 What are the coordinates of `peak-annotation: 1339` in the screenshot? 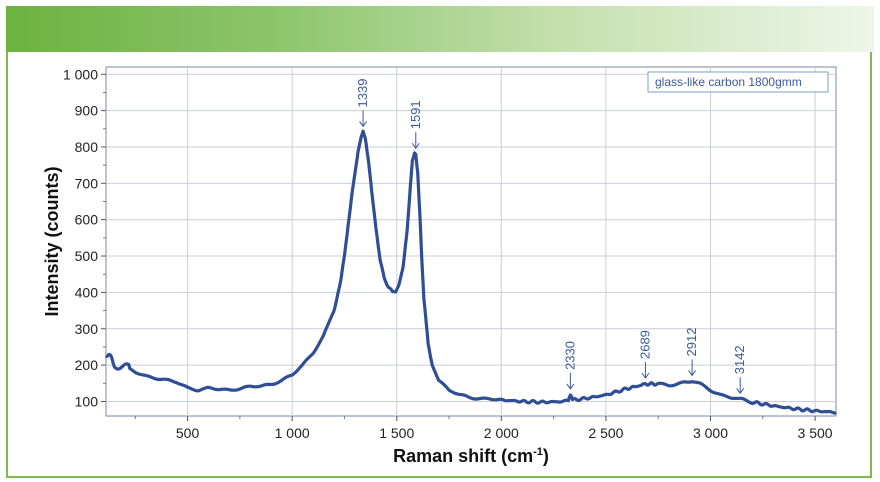 It's located at (362, 103).